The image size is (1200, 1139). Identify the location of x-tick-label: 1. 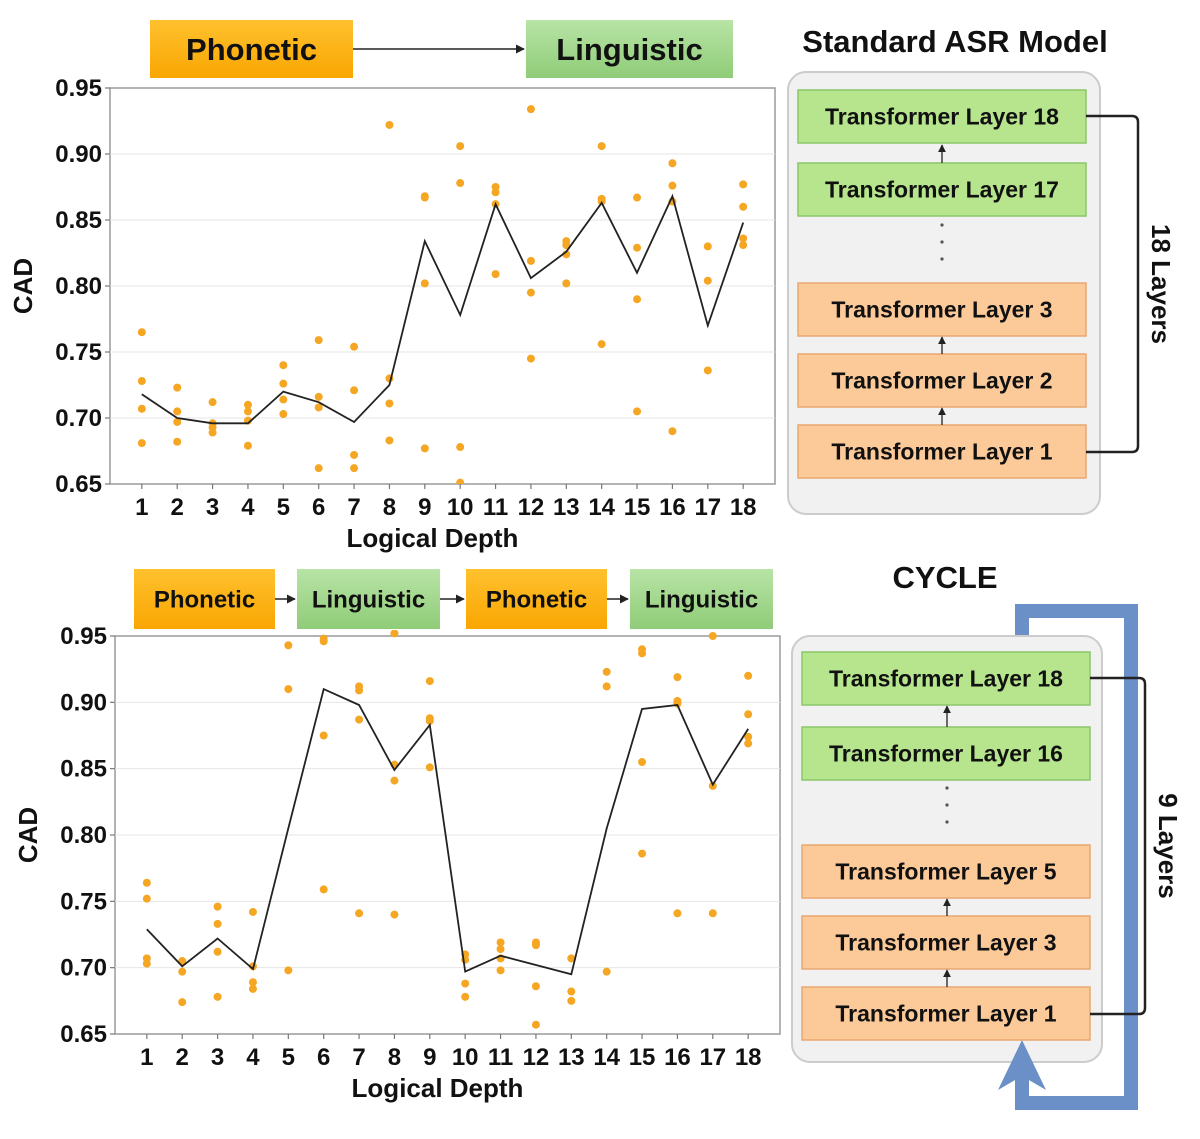
(141, 507).